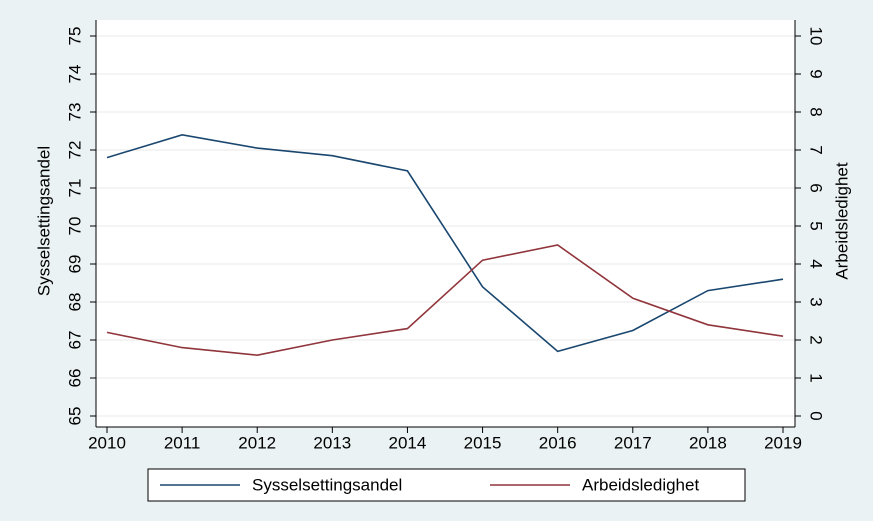 Image resolution: width=873 pixels, height=521 pixels. Describe the element at coordinates (107, 442) in the screenshot. I see `x-tick-label: 2010` at that location.